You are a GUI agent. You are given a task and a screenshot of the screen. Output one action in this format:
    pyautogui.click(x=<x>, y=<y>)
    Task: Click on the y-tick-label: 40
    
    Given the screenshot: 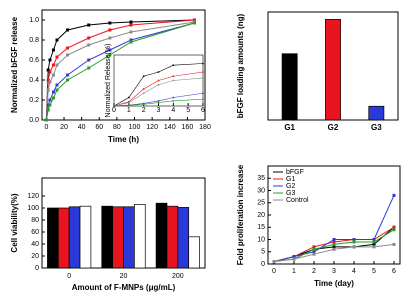 What is the action you would take?
    pyautogui.click(x=35, y=244)
    